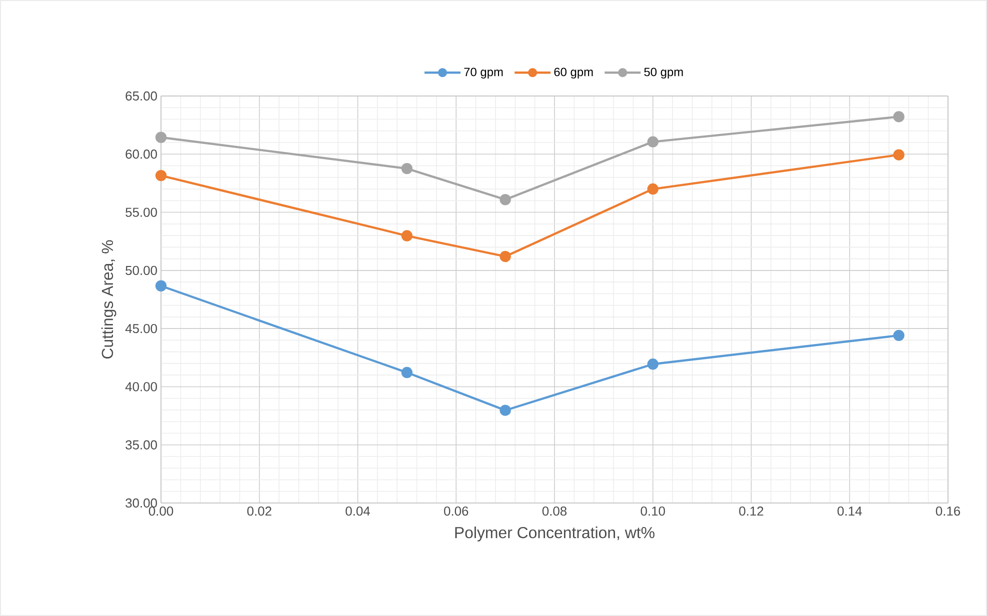 The image size is (987, 616). What do you see at coordinates (108, 299) in the screenshot?
I see `y-axis-title: Cuttings Area, %` at bounding box center [108, 299].